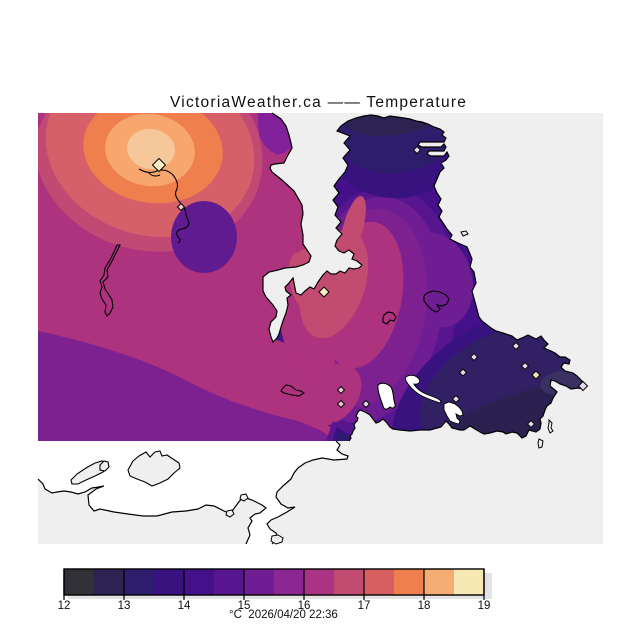 The width and height of the screenshot is (640, 640). What do you see at coordinates (184, 606) in the screenshot?
I see `svg-text: 14` at bounding box center [184, 606].